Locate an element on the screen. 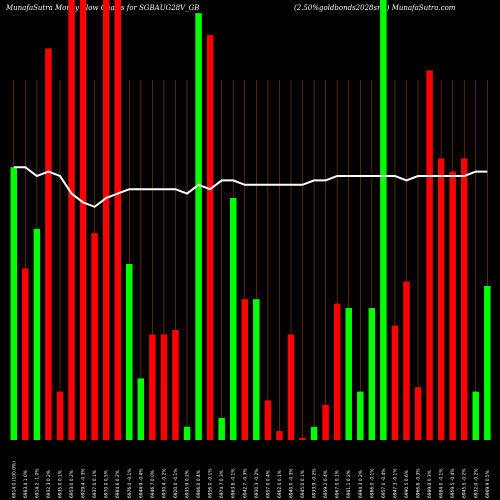 The image size is (500, 500). x-tick-label: 6983.4 1.0% is located at coordinates (26, 484).